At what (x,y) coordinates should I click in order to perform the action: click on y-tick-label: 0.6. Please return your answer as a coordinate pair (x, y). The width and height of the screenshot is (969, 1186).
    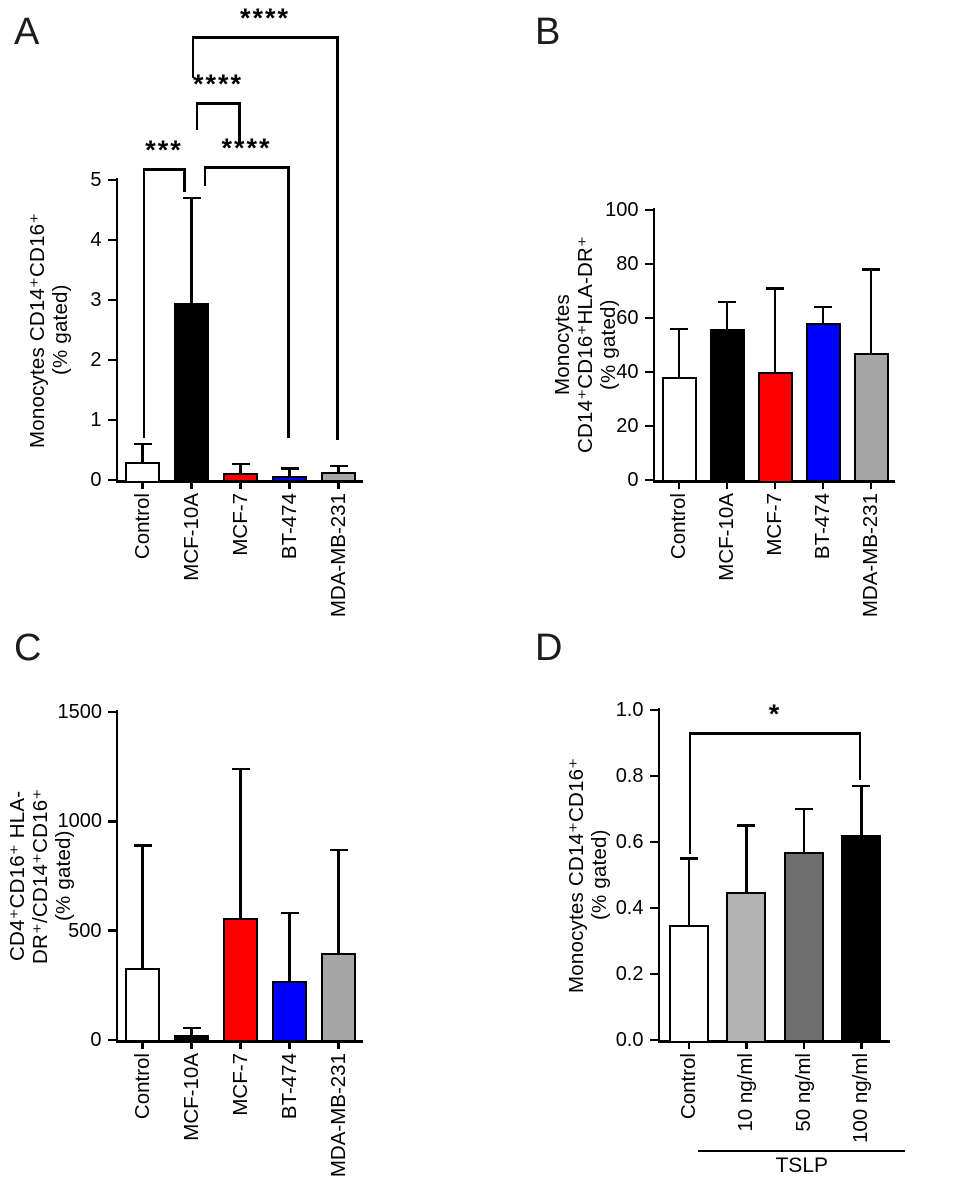
    Looking at the image, I should click on (629, 842).